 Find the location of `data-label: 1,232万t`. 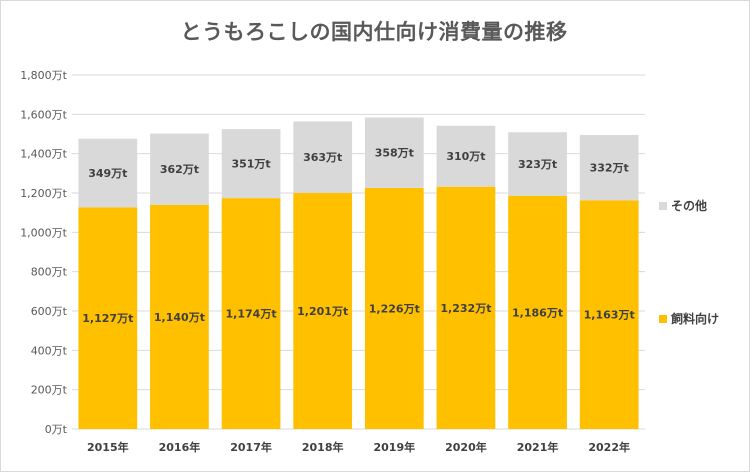

data-label: 1,232万t is located at coordinates (465, 308).